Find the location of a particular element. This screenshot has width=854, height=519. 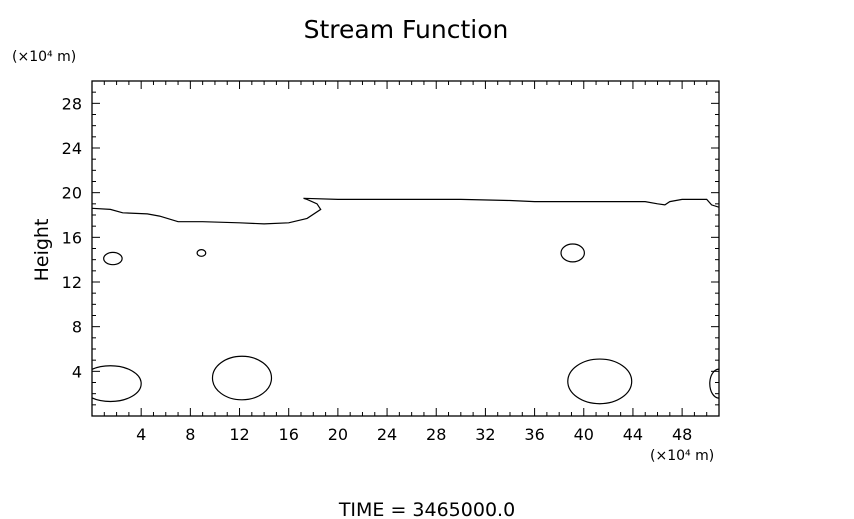

y-axis-label: Height is located at coordinates (42, 250).